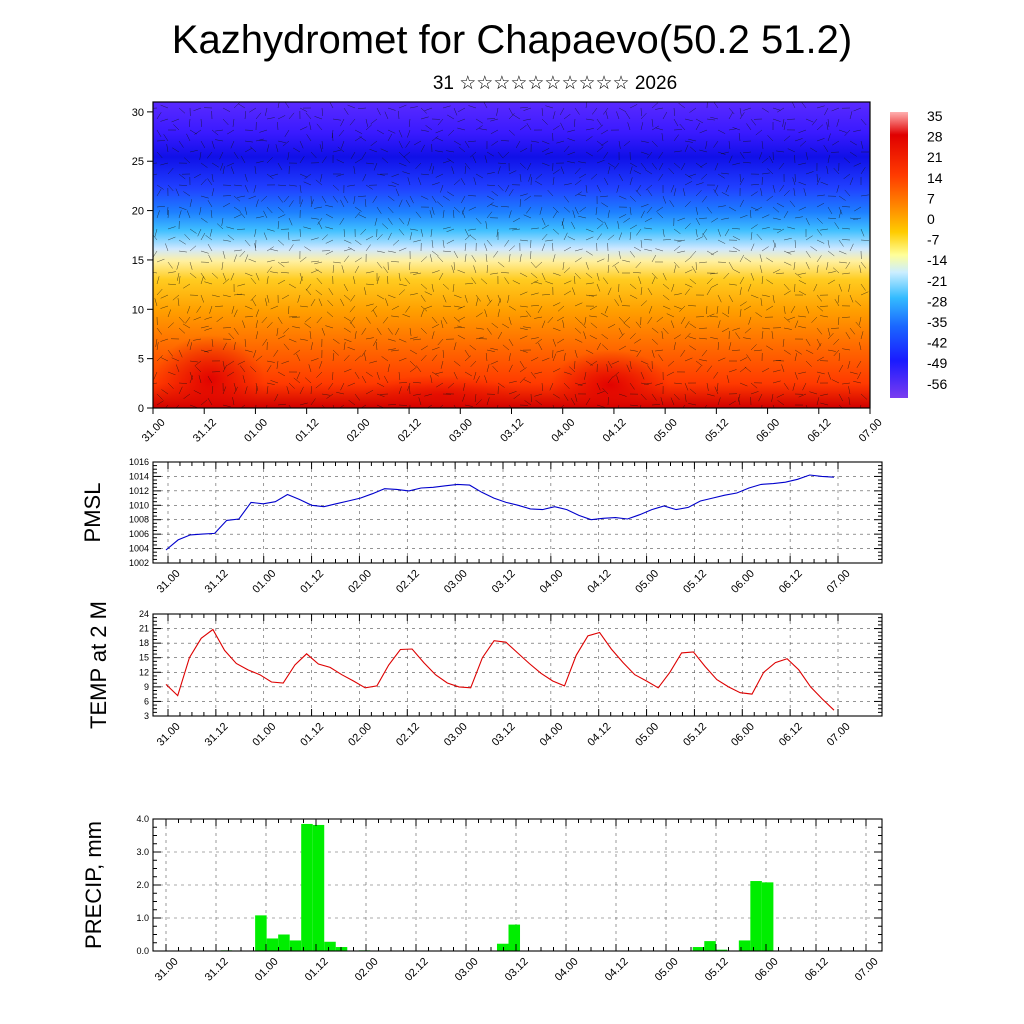 This screenshot has height=1024, width=1024. What do you see at coordinates (517, 512) in the screenshot?
I see `panel-frame` at bounding box center [517, 512].